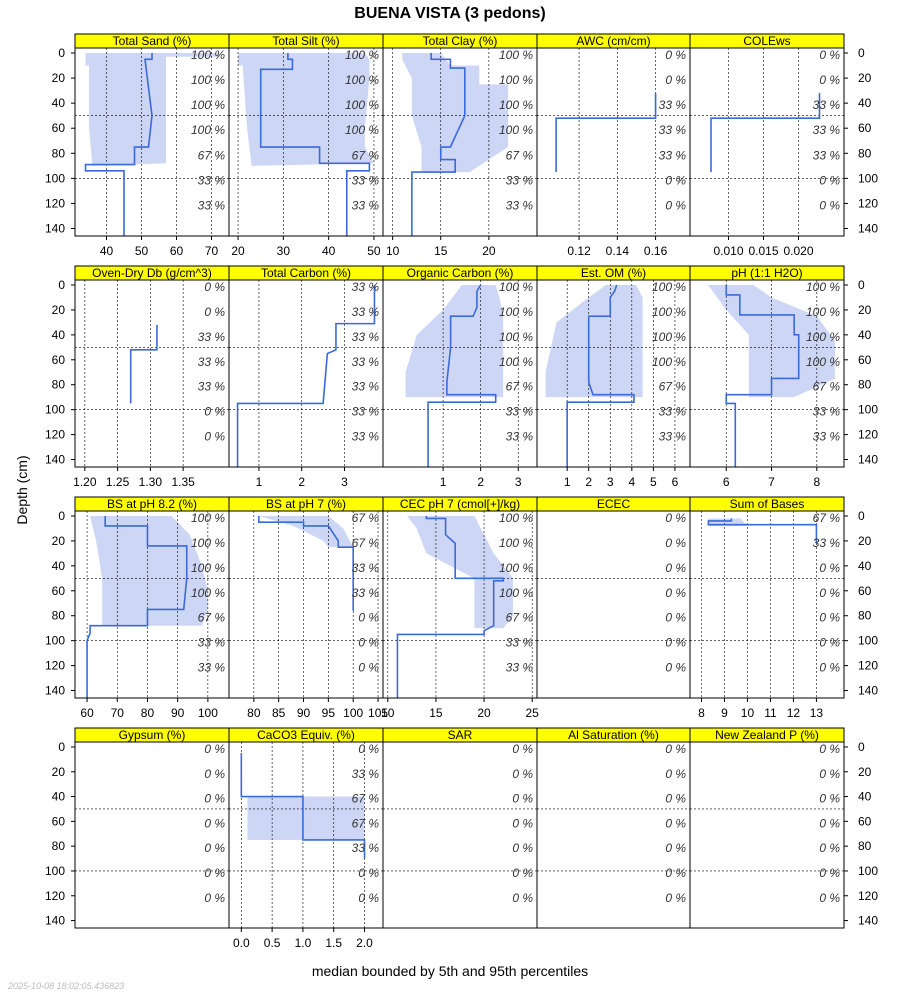 This screenshot has height=1000, width=900. What do you see at coordinates (767, 735) in the screenshot?
I see `panel-title: New Zealand P (%)` at bounding box center [767, 735].